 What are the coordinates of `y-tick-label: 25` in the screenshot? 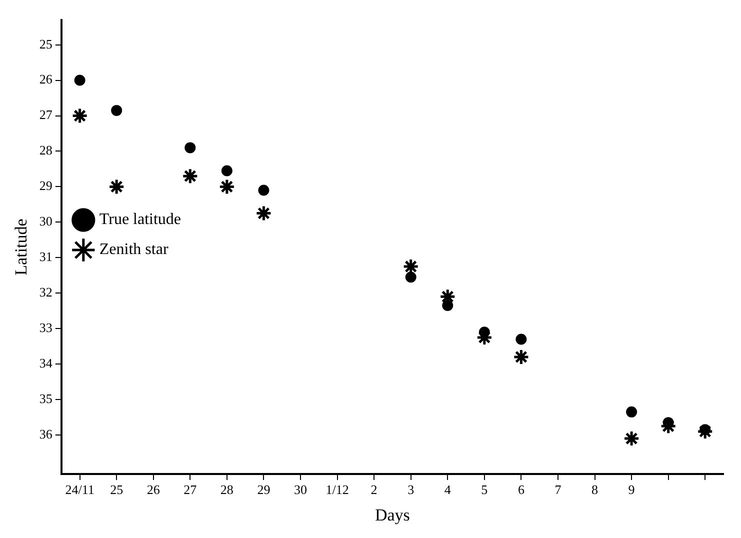 It's located at (45, 44).